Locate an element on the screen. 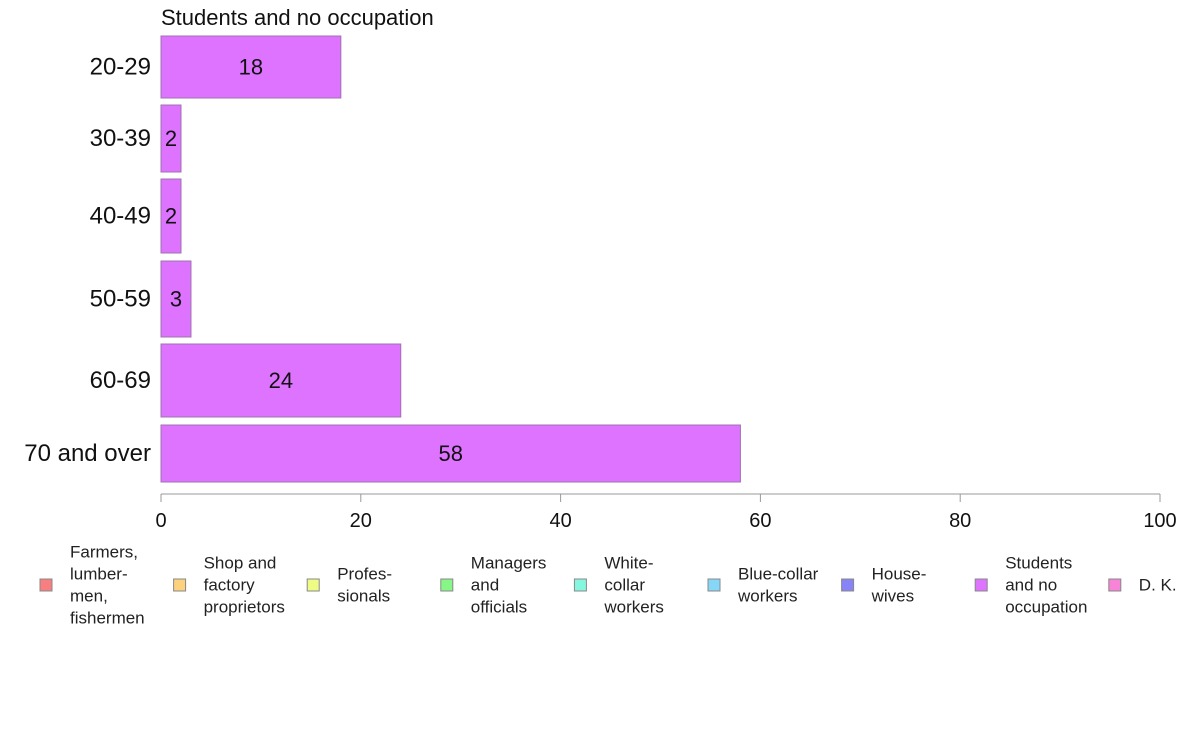  legend-item: Profes-sionals is located at coordinates (349, 585).